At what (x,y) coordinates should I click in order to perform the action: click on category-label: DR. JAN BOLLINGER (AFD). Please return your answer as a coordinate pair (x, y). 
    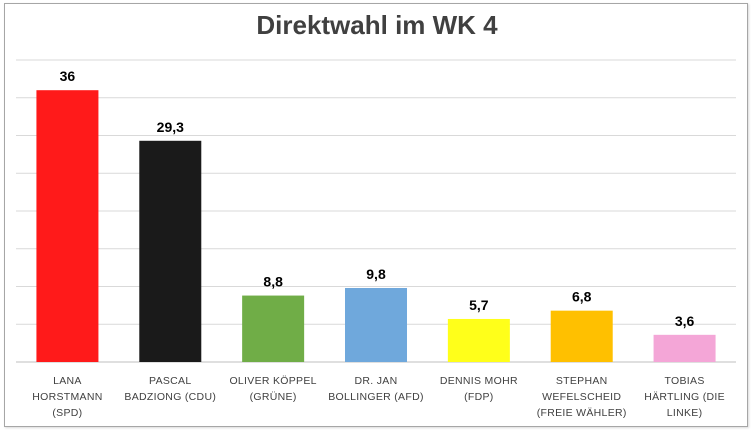
    Looking at the image, I should click on (376, 389).